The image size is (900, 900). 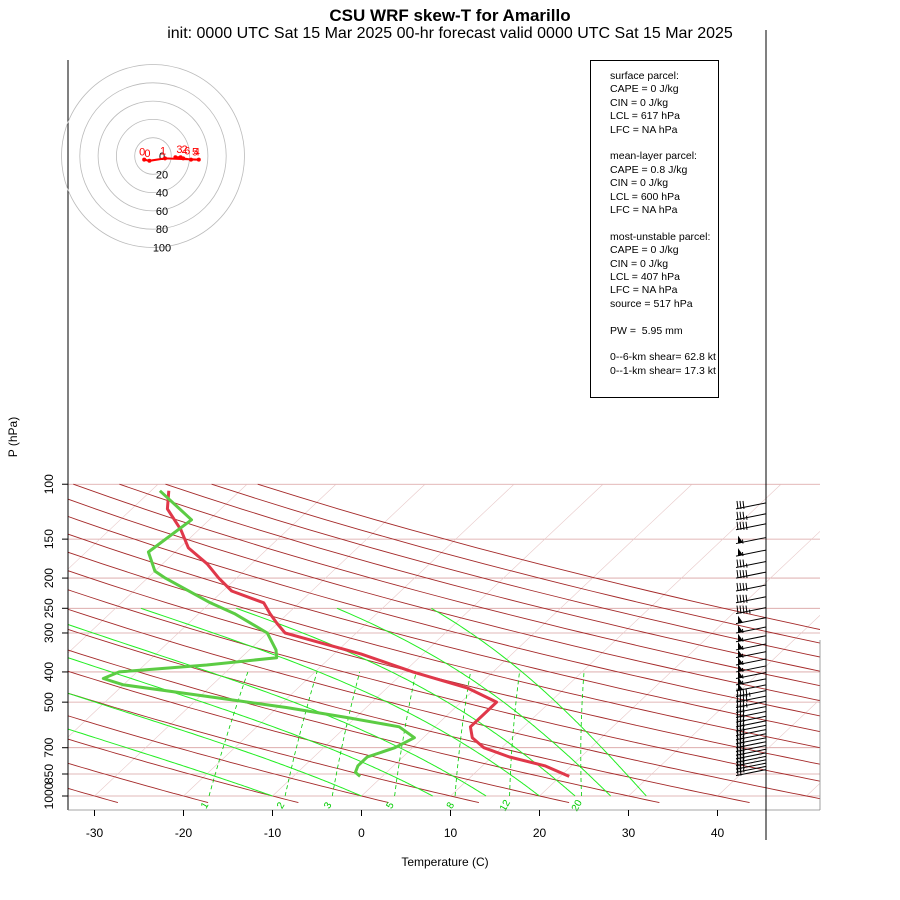 I want to click on mean-layer-cin: CIN = 0 J/kg, so click(x=639, y=183).